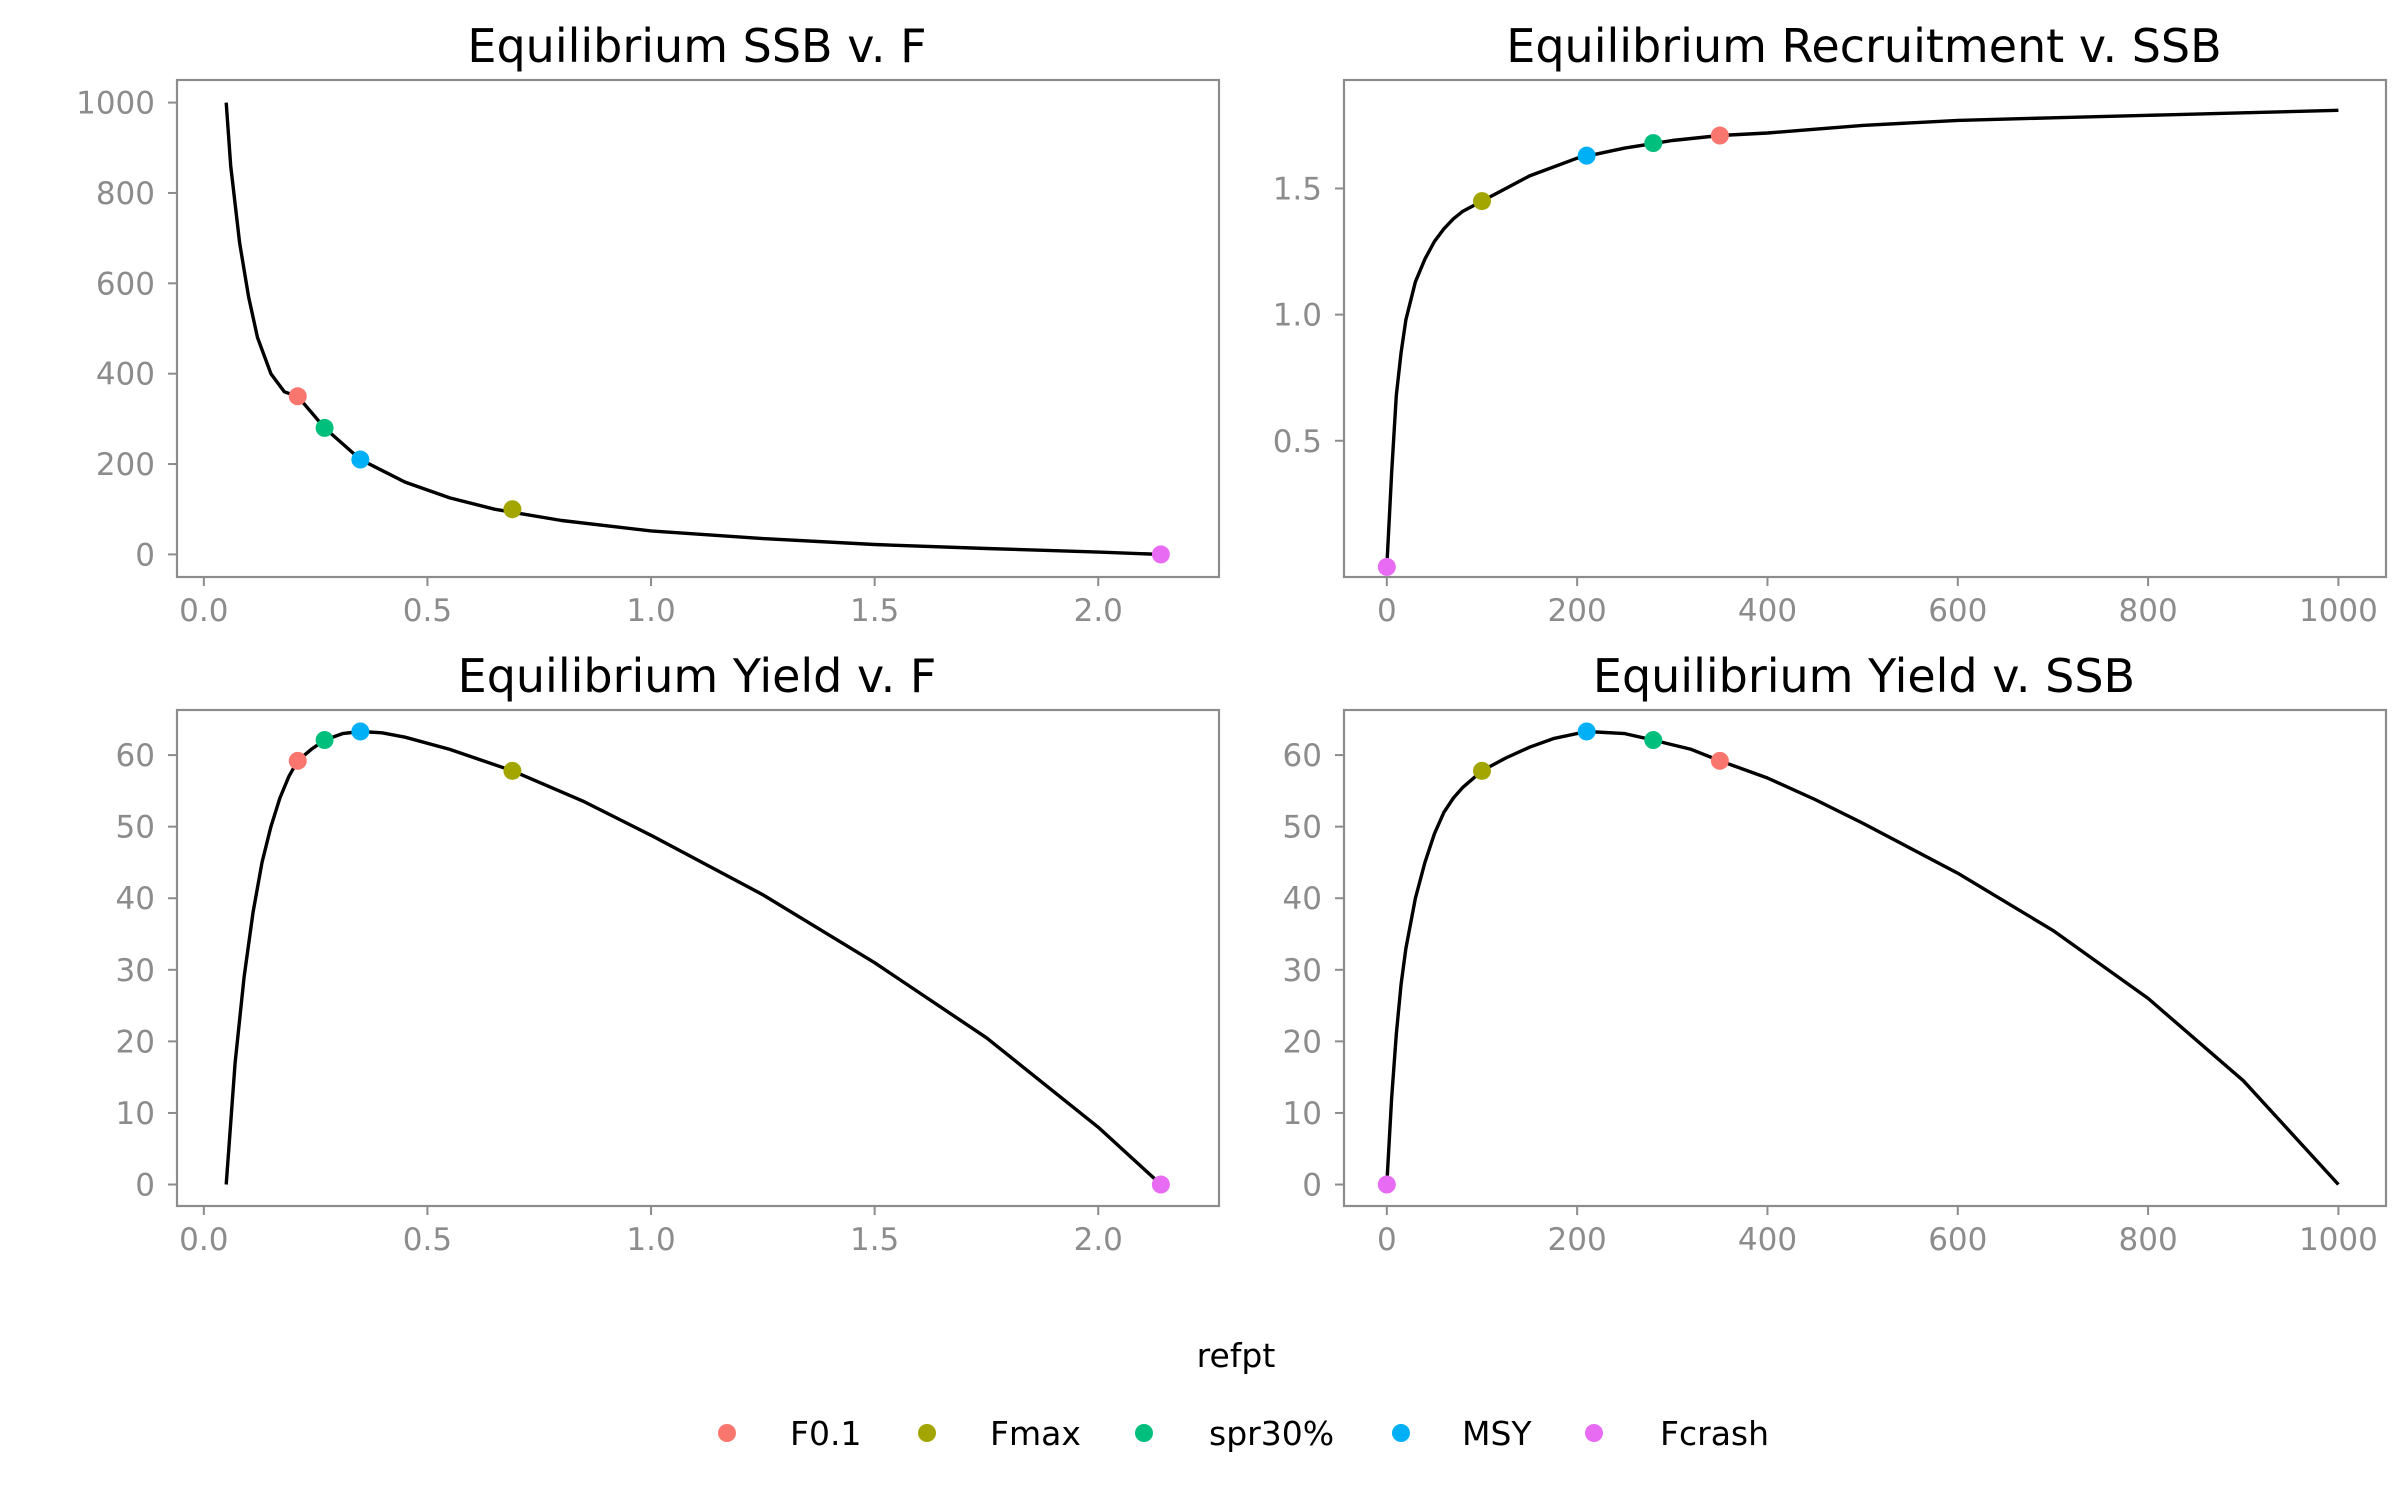 Image resolution: width=2400 pixels, height=1500 pixels. Describe the element at coordinates (1863, 46) in the screenshot. I see `panel-title: Equilibrium Recruitment v. SSB` at that location.